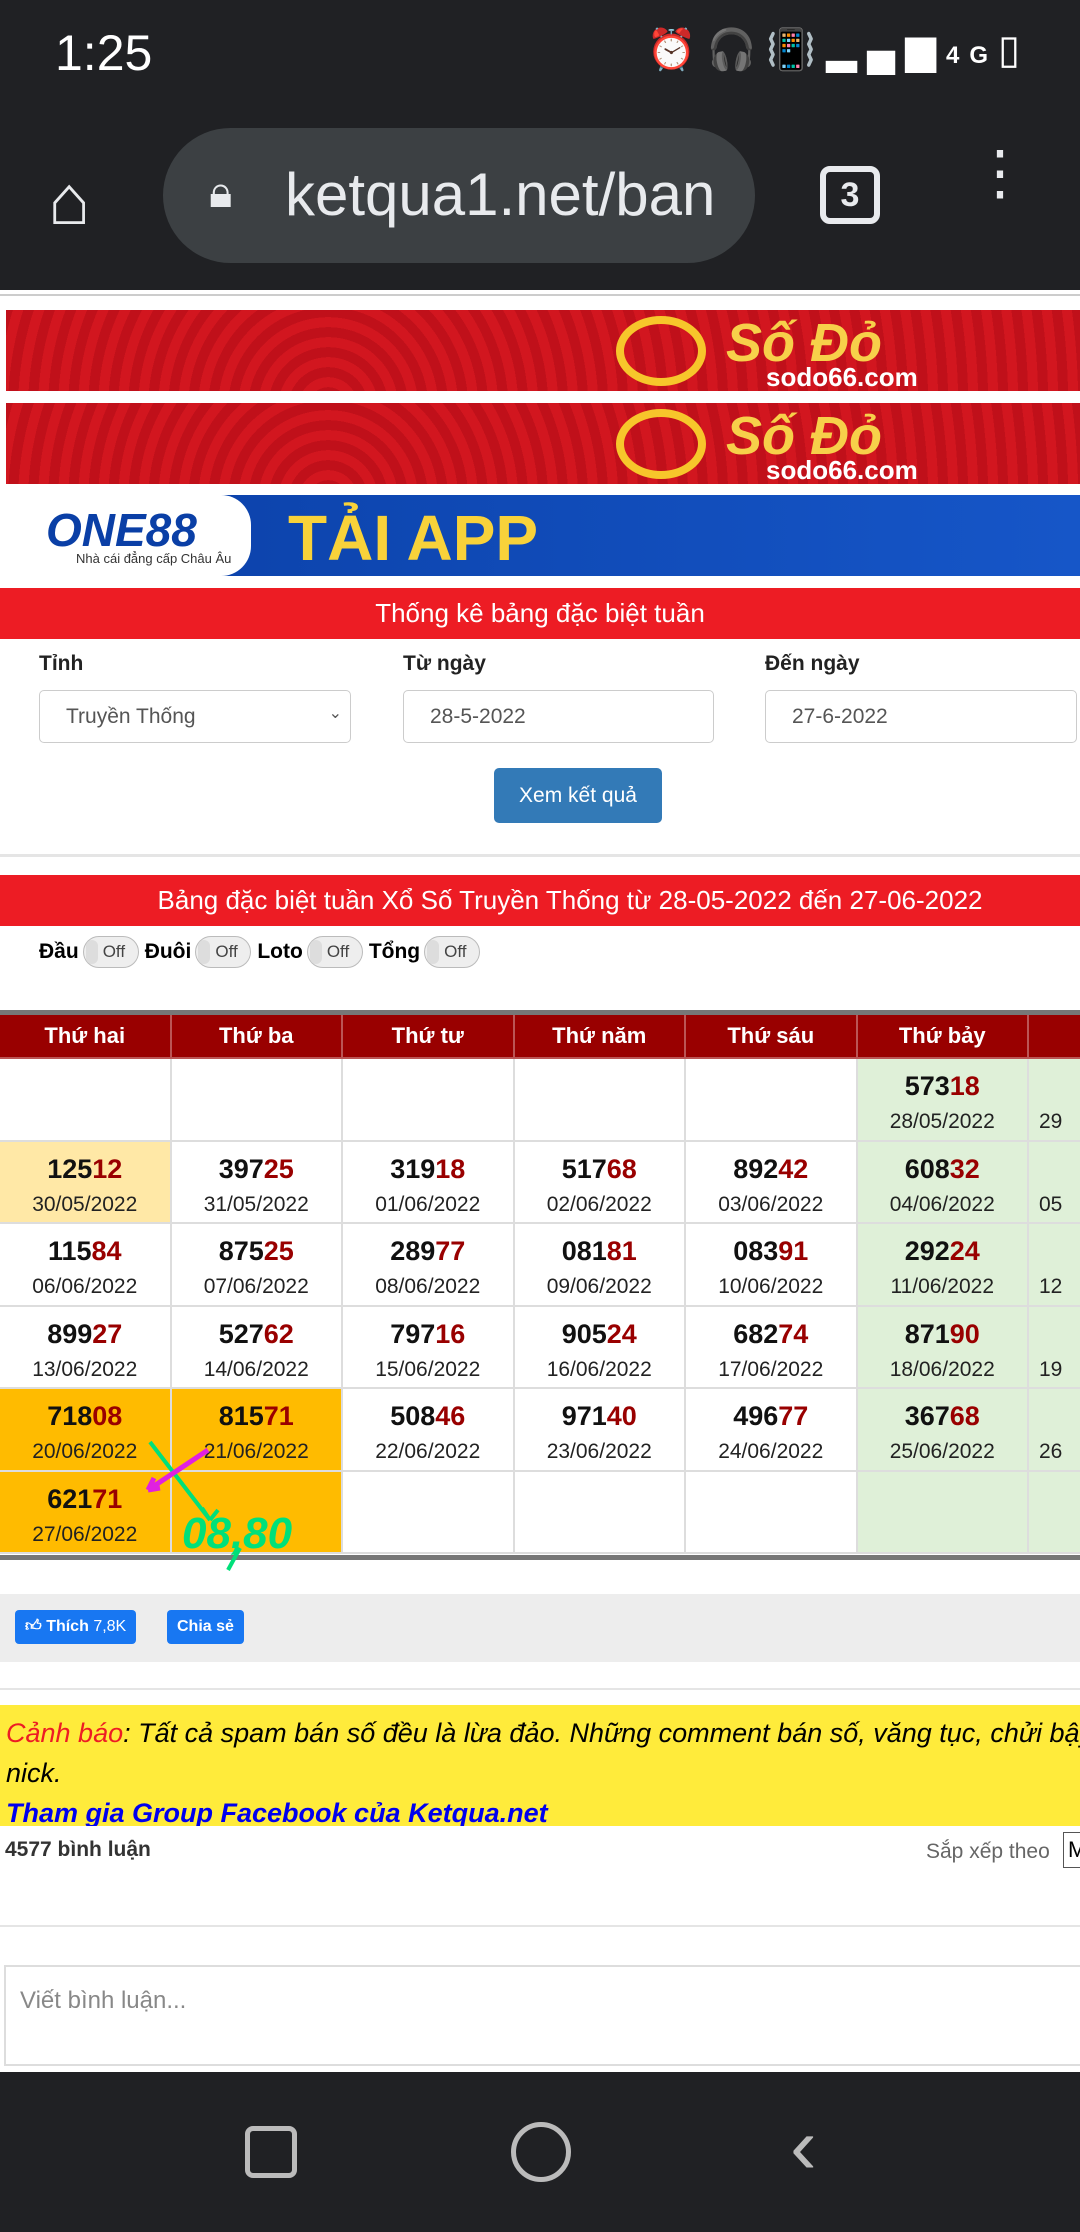 The image size is (1080, 2232). What do you see at coordinates (428, 1286) in the screenshot?
I see `result-date: 08/06/2022` at bounding box center [428, 1286].